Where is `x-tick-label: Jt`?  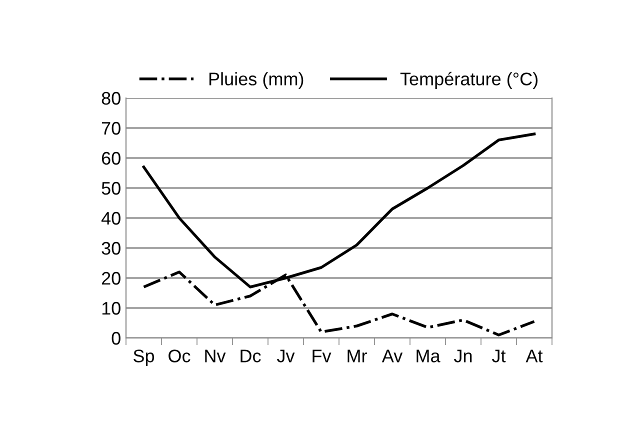
x-tick-label: Jt is located at coordinates (499, 356).